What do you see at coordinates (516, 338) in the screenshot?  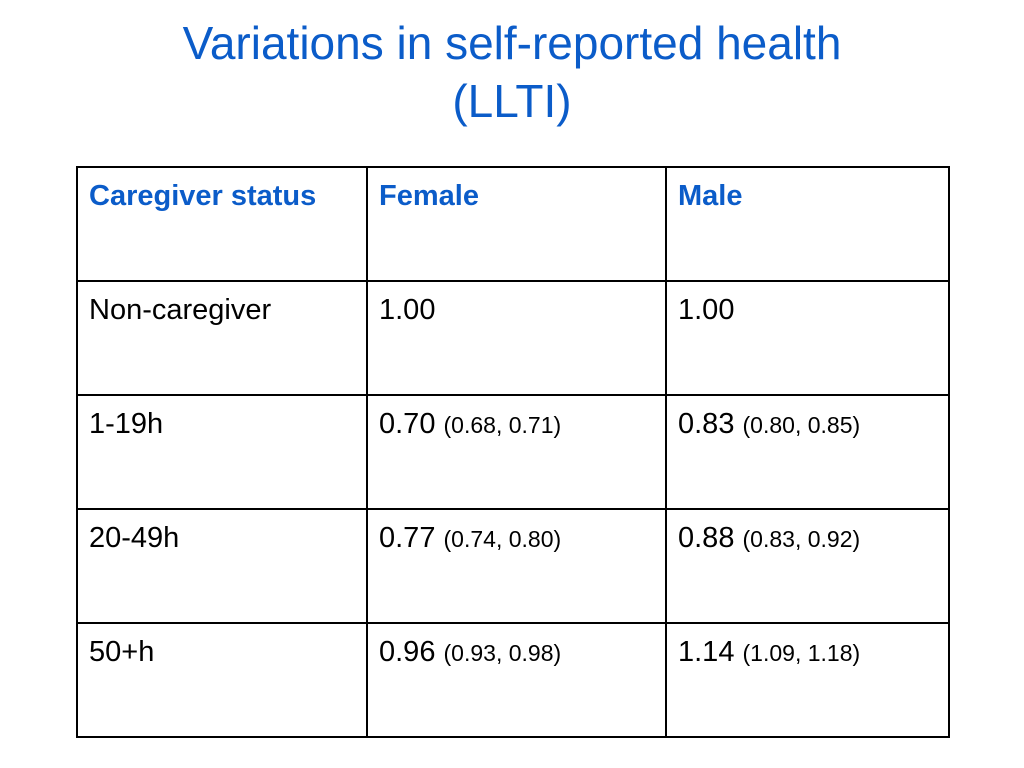 I see `cell-female: 1.00` at bounding box center [516, 338].